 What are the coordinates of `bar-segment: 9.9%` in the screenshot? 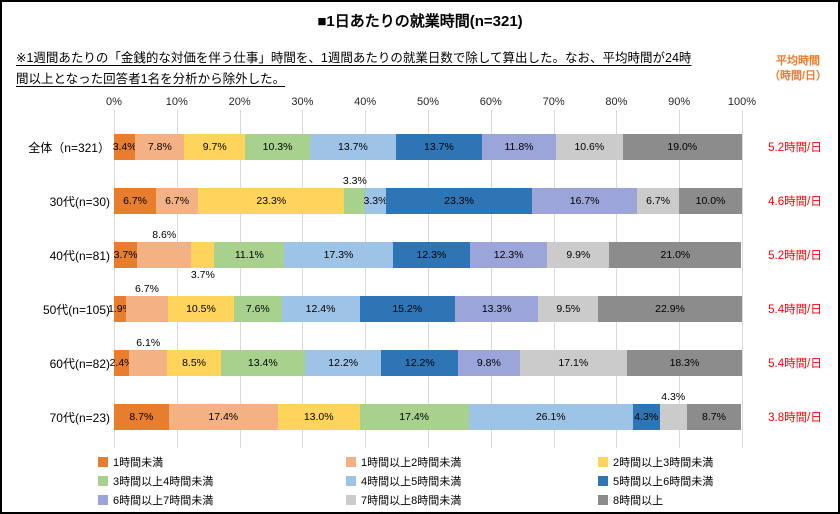 It's located at (578, 255).